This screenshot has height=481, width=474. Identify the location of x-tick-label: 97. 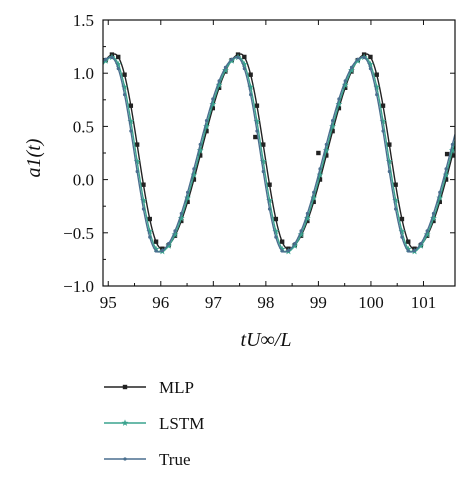
(214, 302).